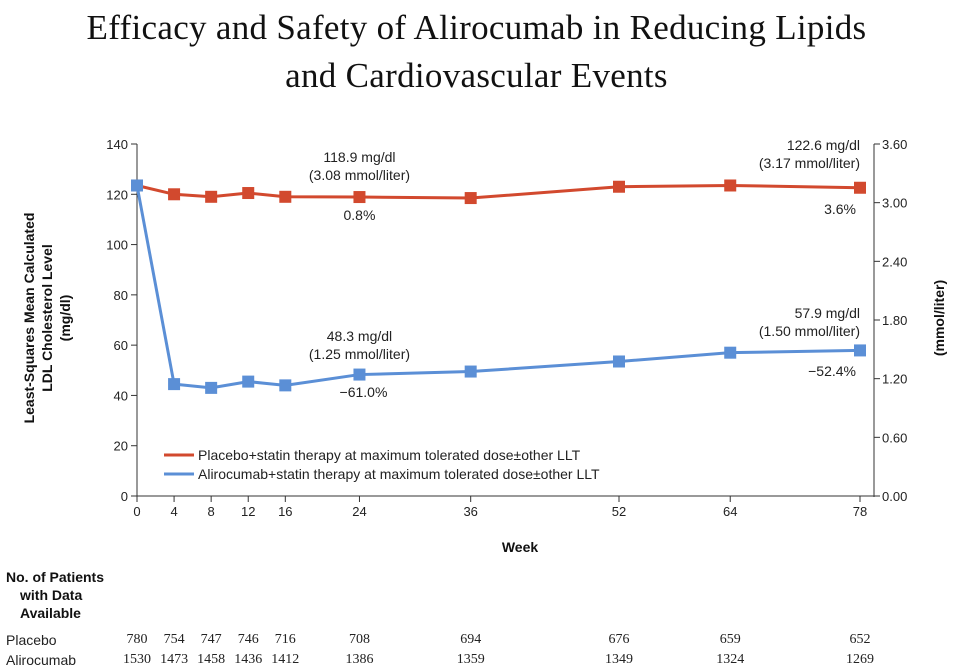 The width and height of the screenshot is (953, 672). What do you see at coordinates (860, 511) in the screenshot?
I see `x-tick-label: 78` at bounding box center [860, 511].